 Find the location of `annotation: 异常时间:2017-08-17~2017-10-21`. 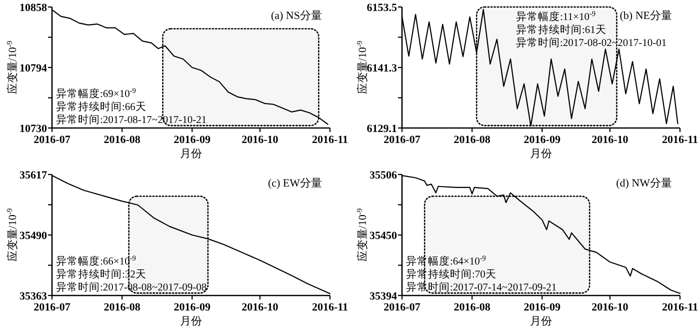

annotation: 异常时间:2017-08-17~2017-10-21 is located at coordinates (131, 119).